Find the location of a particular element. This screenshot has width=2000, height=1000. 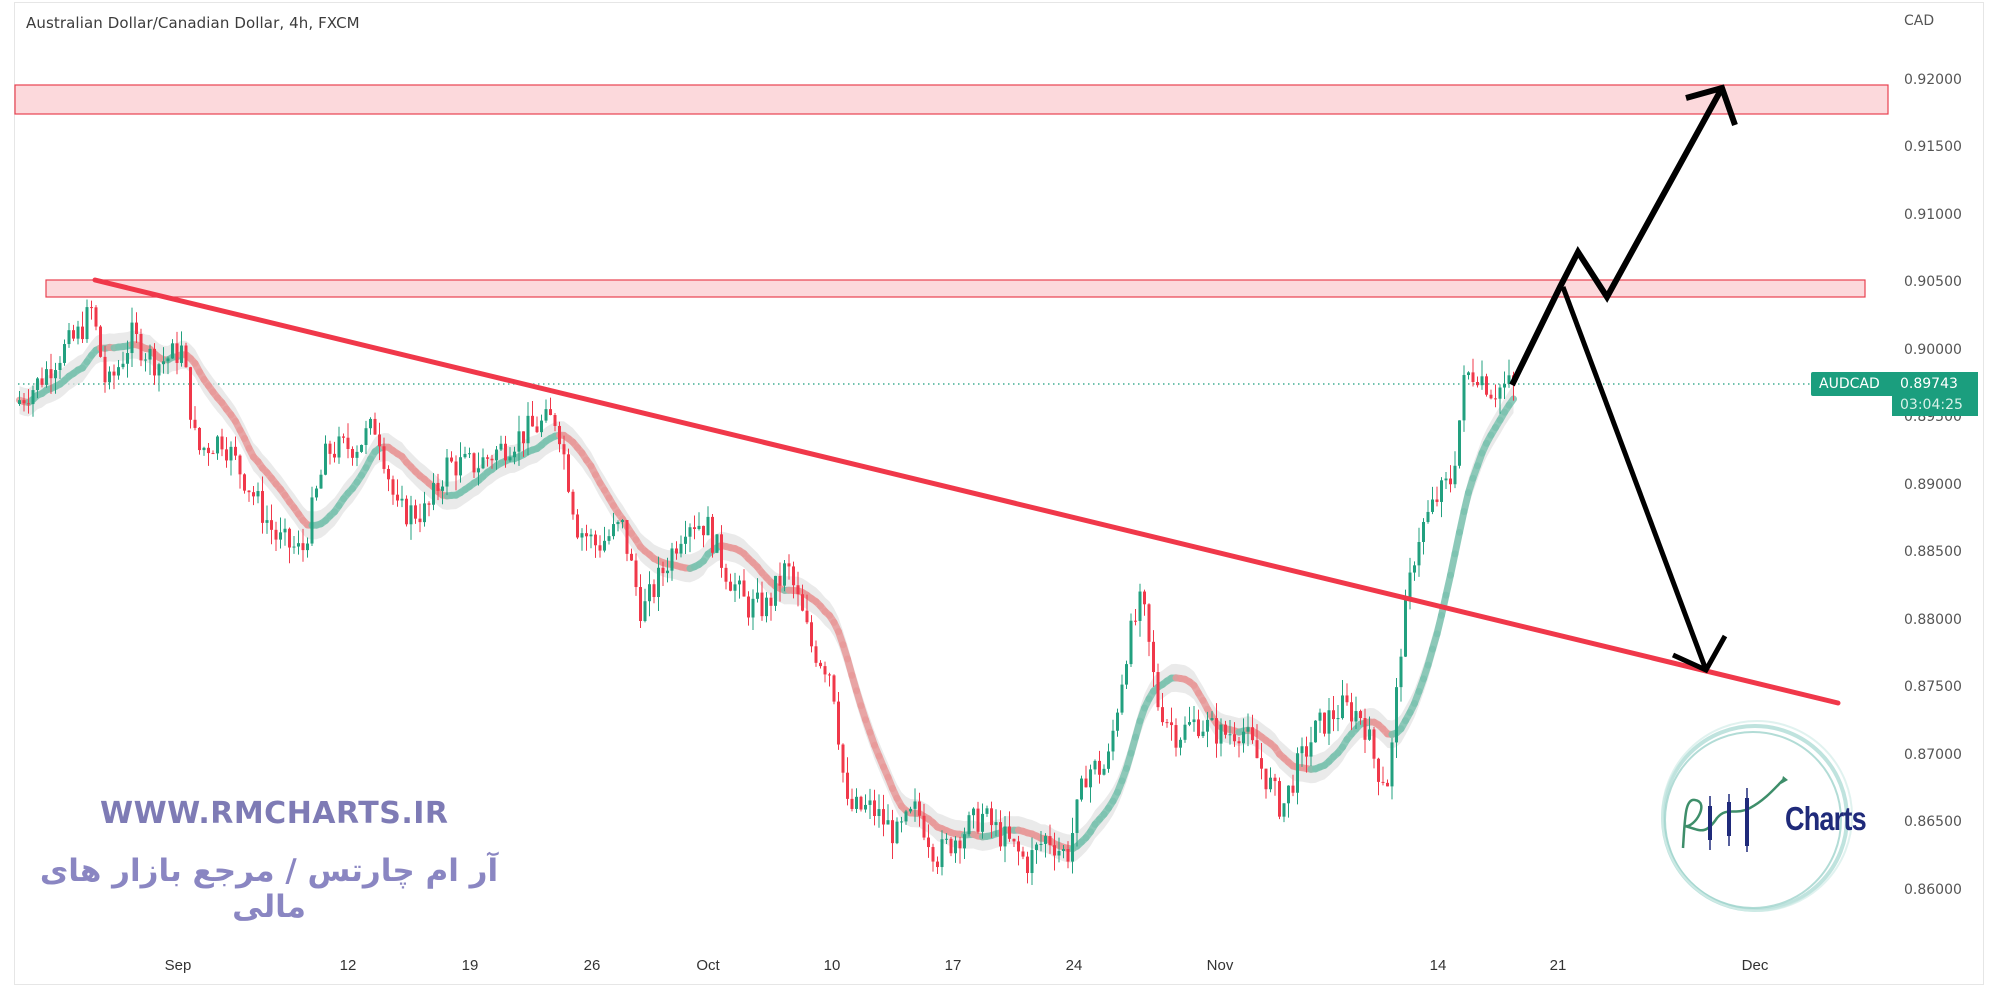

price-axis-label: 0.90000 is located at coordinates (1933, 350).